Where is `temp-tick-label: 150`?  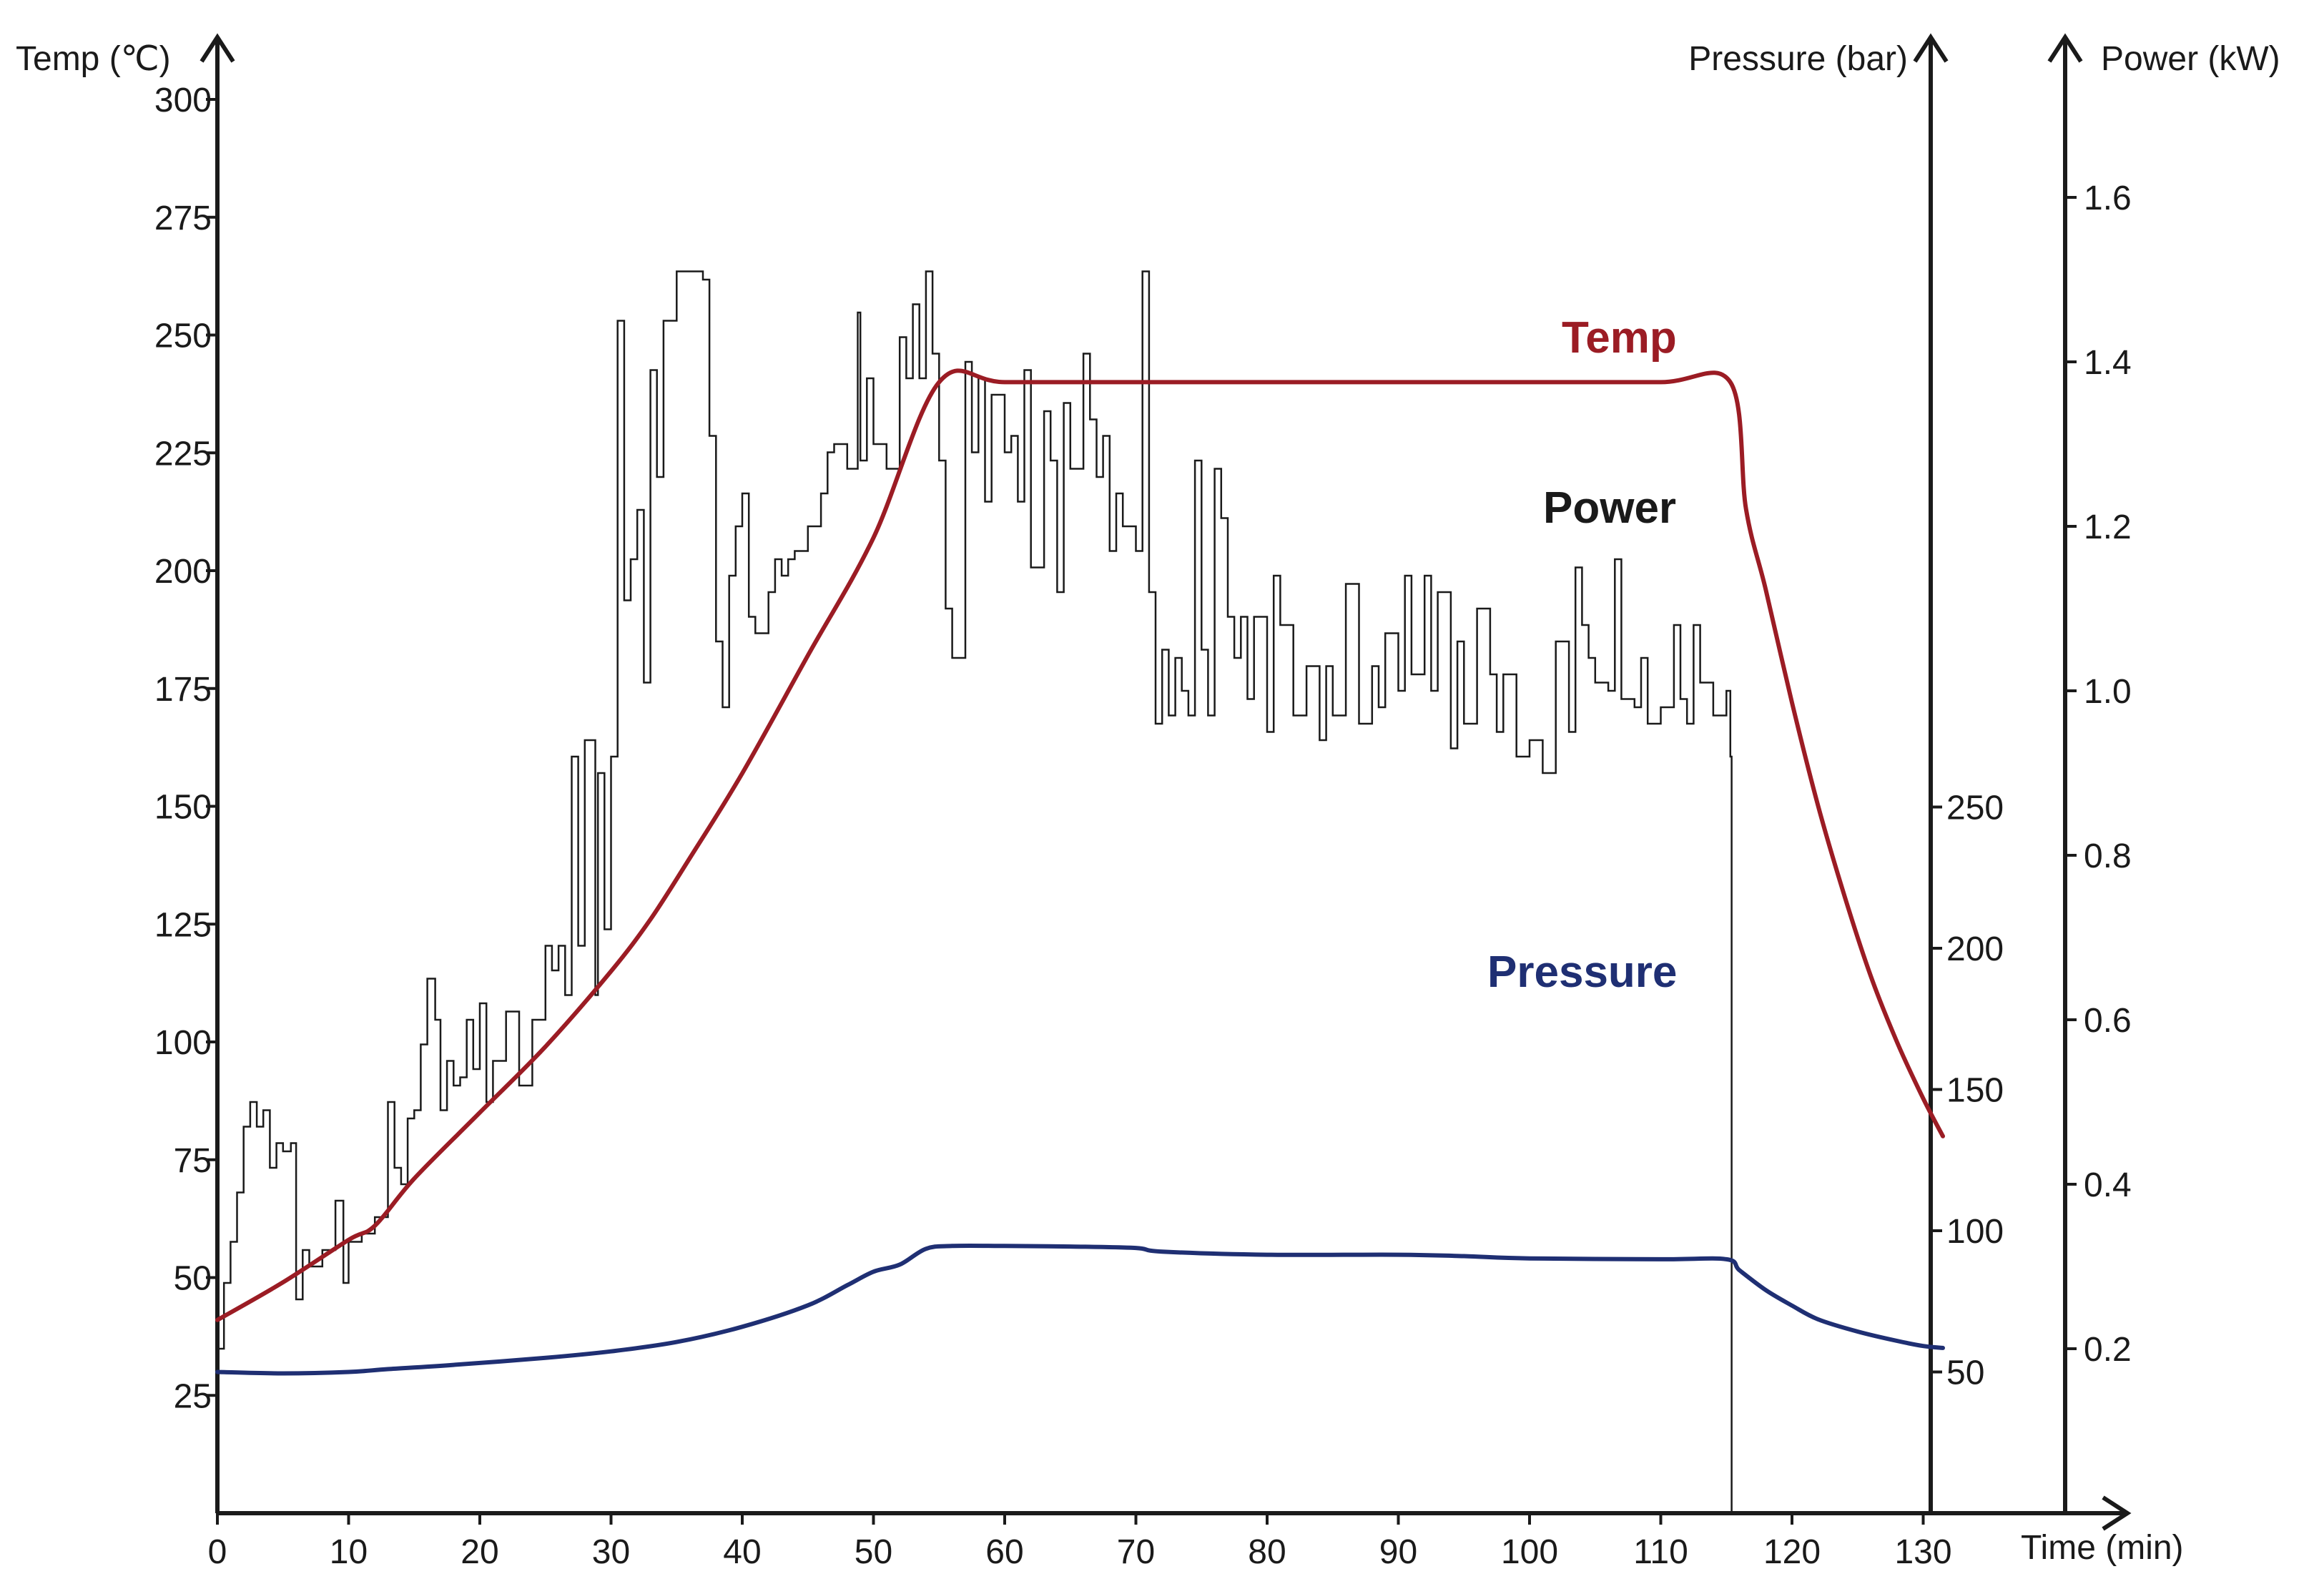 temp-tick-label: 150 is located at coordinates (183, 808).